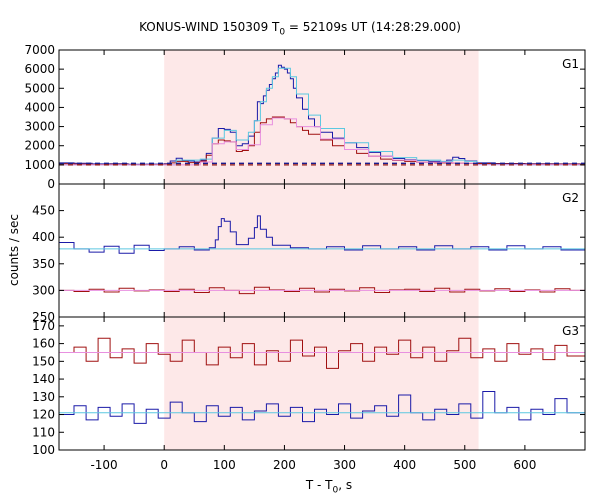 Image resolution: width=600 pixels, height=500 pixels. Describe the element at coordinates (319, 485) in the screenshot. I see `x-title-prefix: T - T` at that location.